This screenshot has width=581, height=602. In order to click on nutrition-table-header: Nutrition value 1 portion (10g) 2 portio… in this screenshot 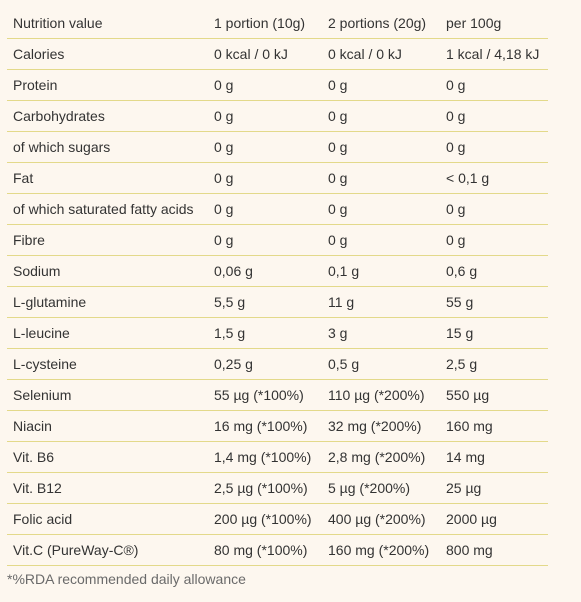, I will do `click(277, 23)`.